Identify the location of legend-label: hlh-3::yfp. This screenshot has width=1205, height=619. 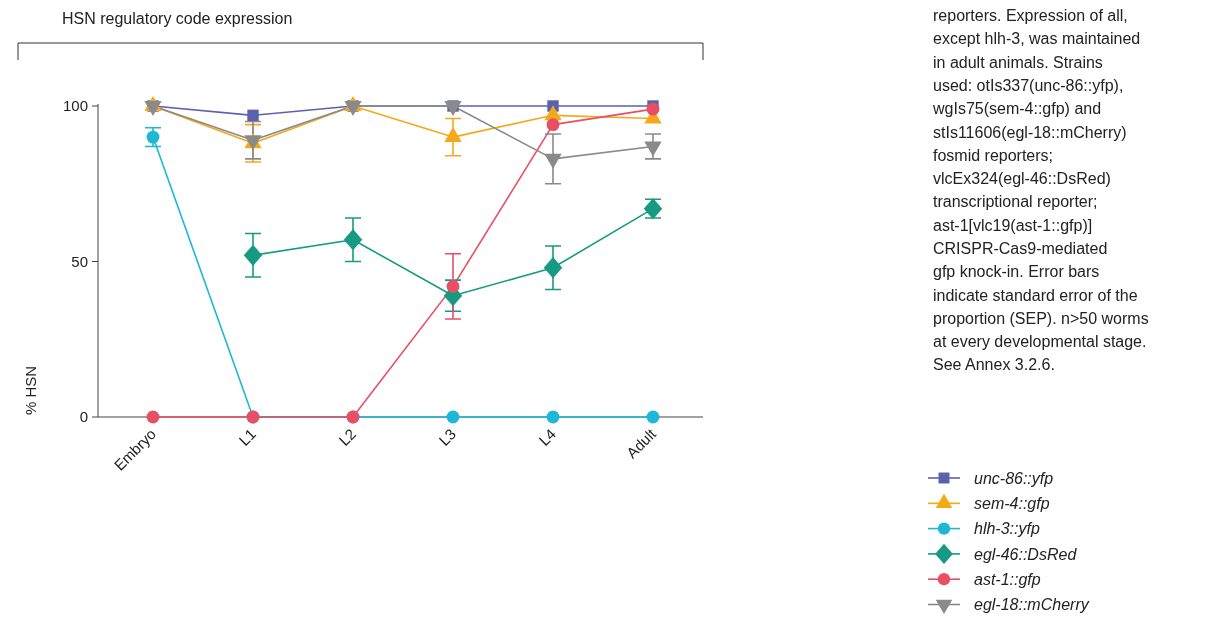
(1007, 529).